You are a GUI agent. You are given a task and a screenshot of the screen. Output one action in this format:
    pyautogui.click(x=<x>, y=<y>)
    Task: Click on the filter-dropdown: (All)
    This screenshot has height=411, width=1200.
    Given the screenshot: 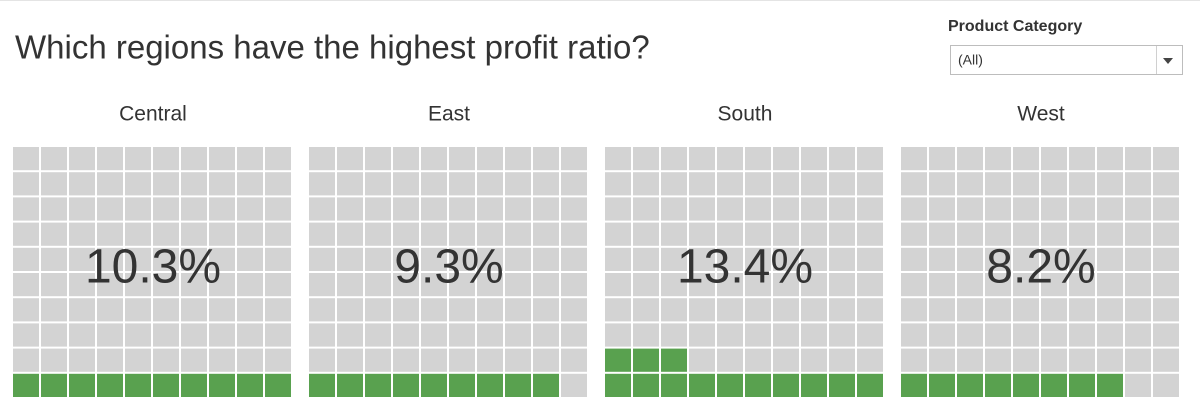 What is the action you would take?
    pyautogui.click(x=1066, y=60)
    